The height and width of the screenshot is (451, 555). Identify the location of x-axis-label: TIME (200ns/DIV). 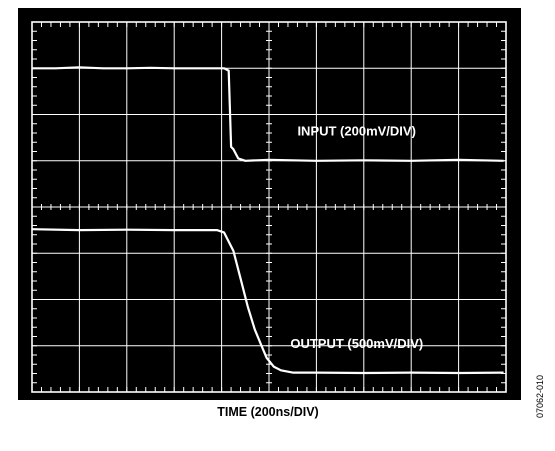
(267, 412).